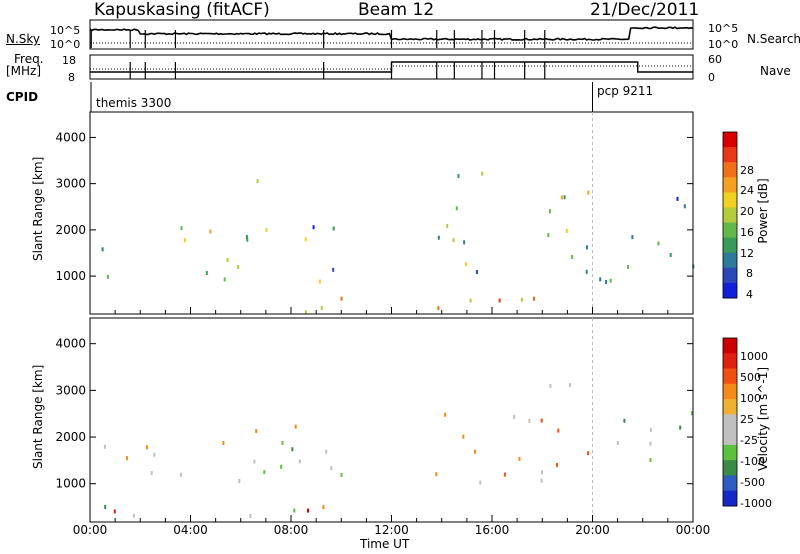  I want to click on power-cb-tick: 16, so click(747, 232).